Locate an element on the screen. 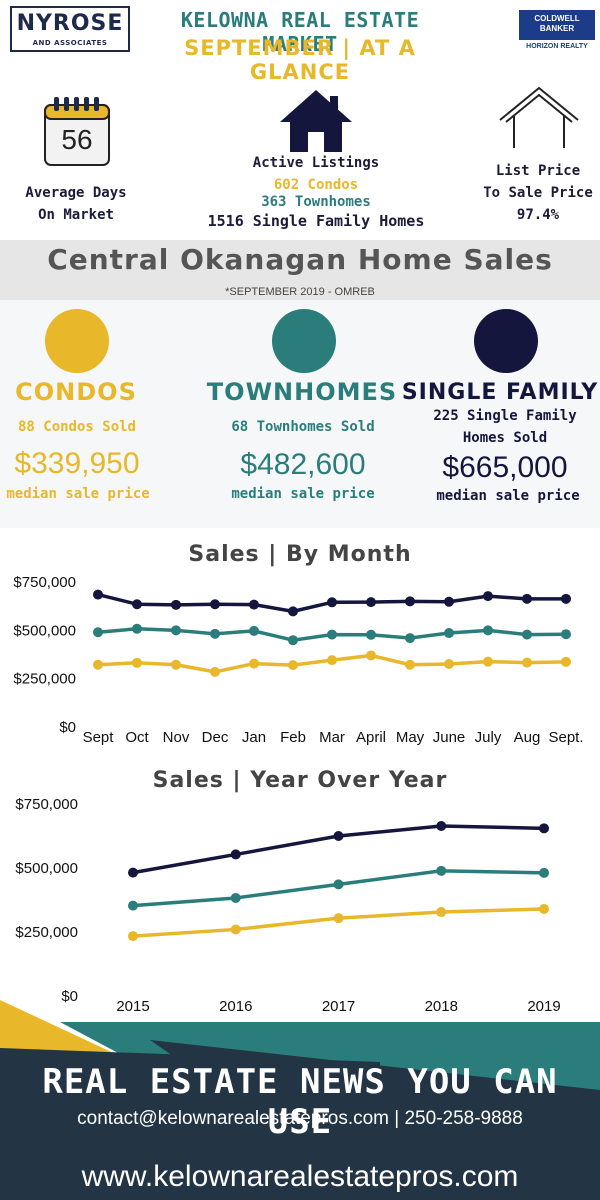  x-tick-label: Feb is located at coordinates (293, 737).